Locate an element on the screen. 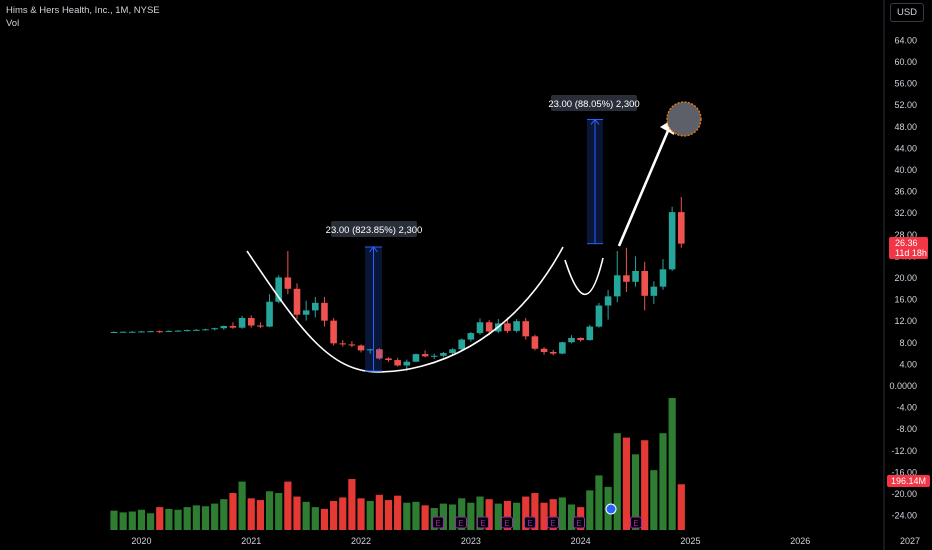  time-tick-label: 2025 is located at coordinates (690, 541).